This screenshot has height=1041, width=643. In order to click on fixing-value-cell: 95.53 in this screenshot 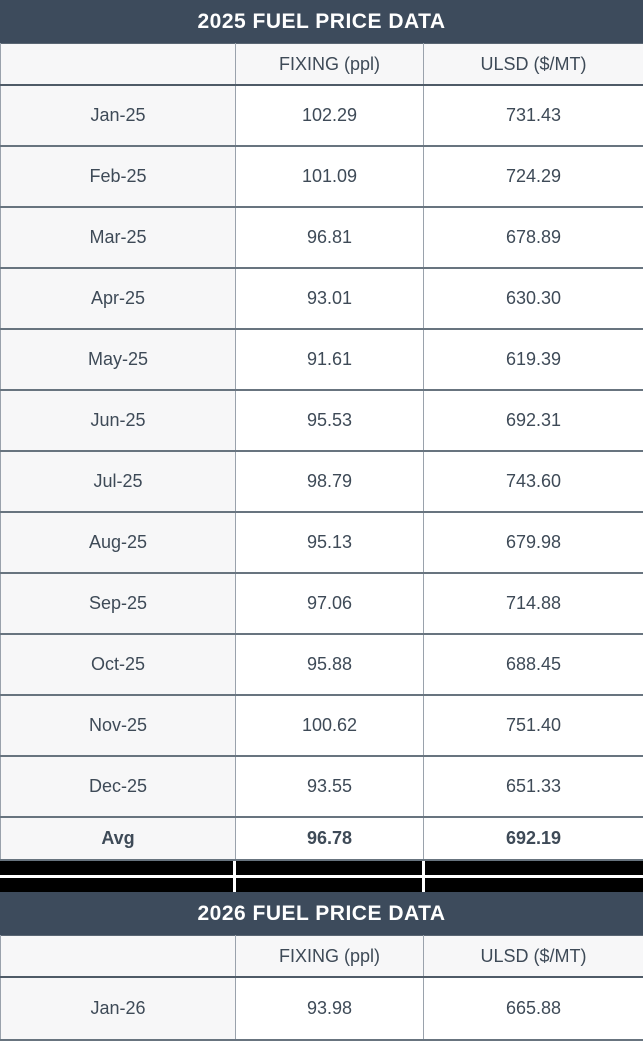, I will do `click(330, 420)`.